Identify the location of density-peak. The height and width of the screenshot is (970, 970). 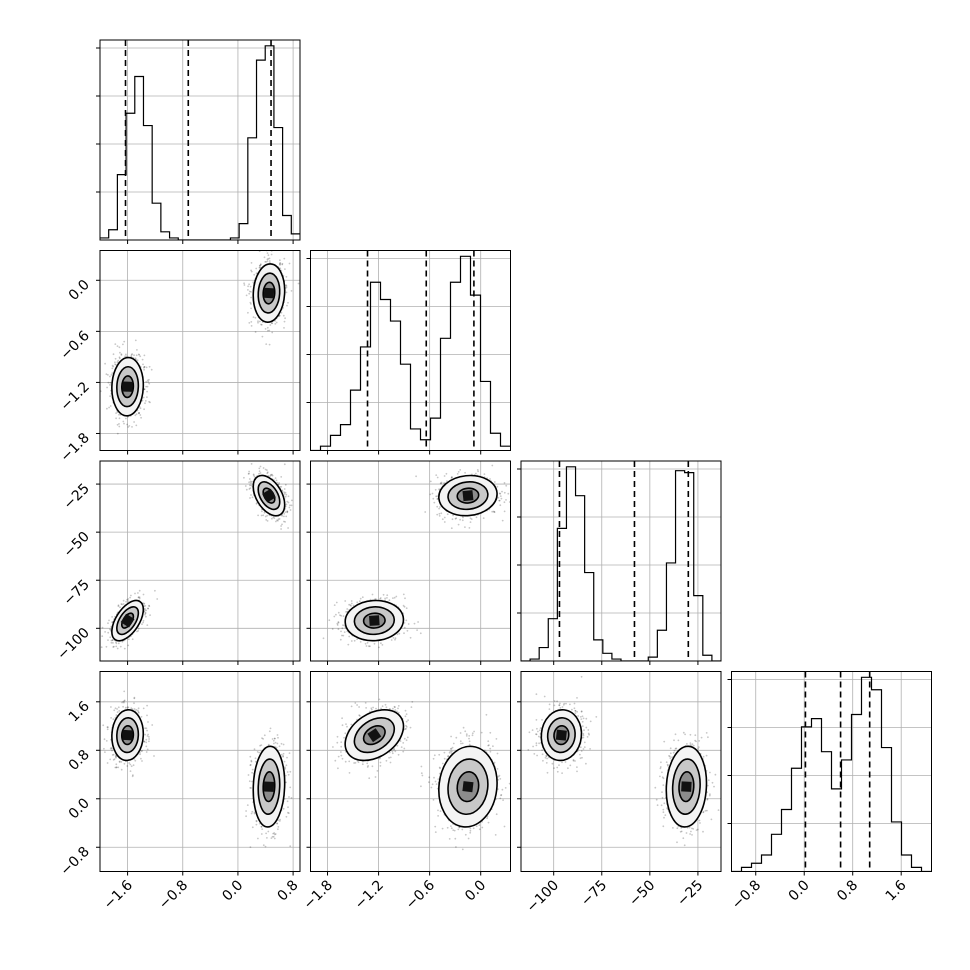
(468, 496).